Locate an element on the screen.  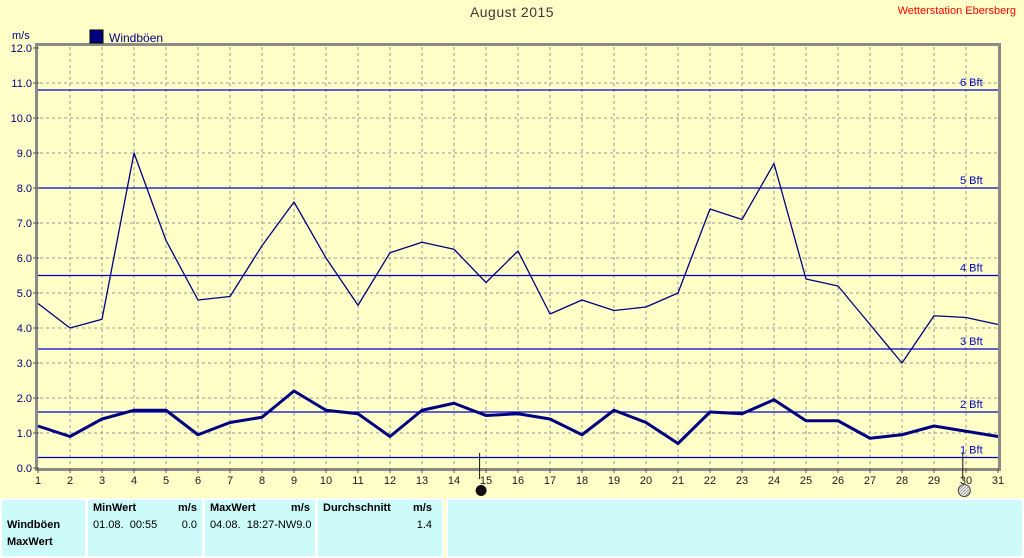
beaufort-label-1: 1 Bft is located at coordinates (971, 451).